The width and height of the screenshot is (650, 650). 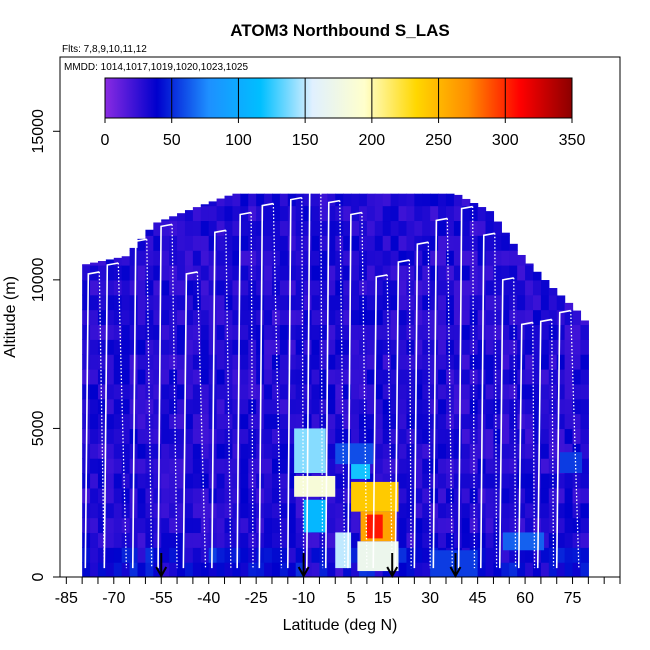 What do you see at coordinates (455, 572) in the screenshot?
I see `latitude-arrow-head` at bounding box center [455, 572].